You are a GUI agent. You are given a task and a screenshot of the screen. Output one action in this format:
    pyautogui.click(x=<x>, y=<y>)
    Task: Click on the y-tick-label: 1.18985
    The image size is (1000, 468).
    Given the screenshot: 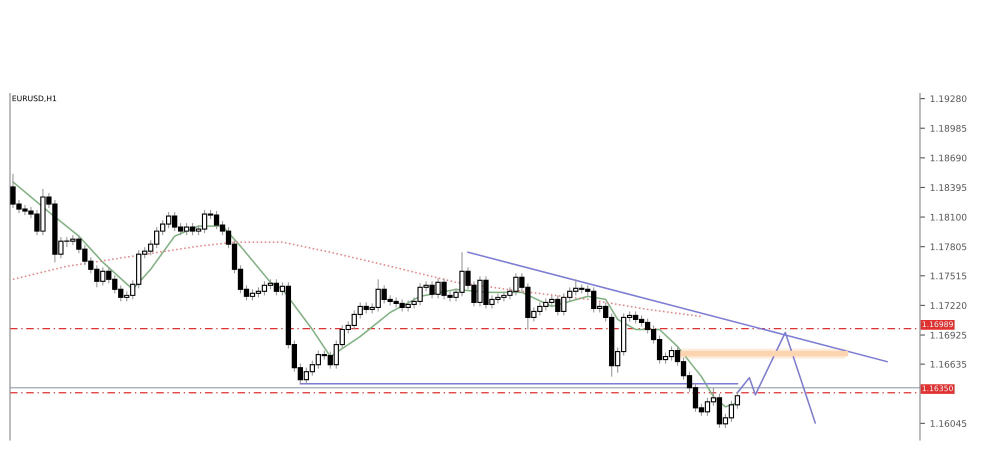 What is the action you would take?
    pyautogui.click(x=948, y=128)
    